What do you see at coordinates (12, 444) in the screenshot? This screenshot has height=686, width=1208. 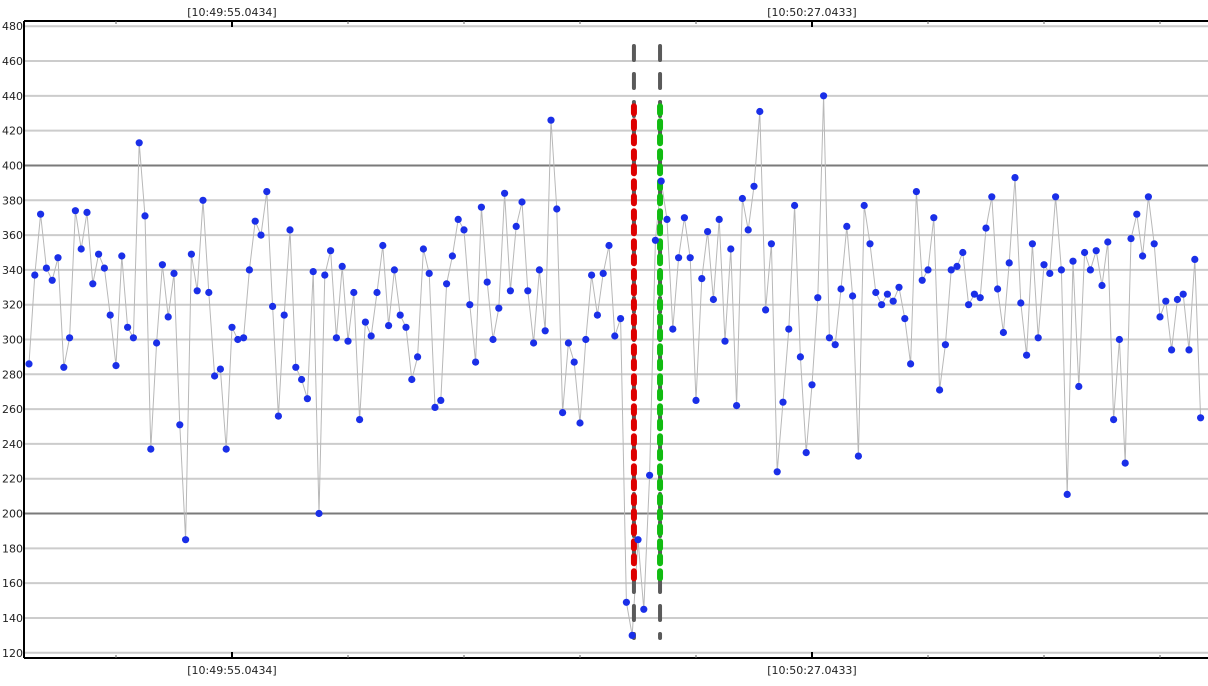 I see `y-tick-label: 240` at bounding box center [12, 444].